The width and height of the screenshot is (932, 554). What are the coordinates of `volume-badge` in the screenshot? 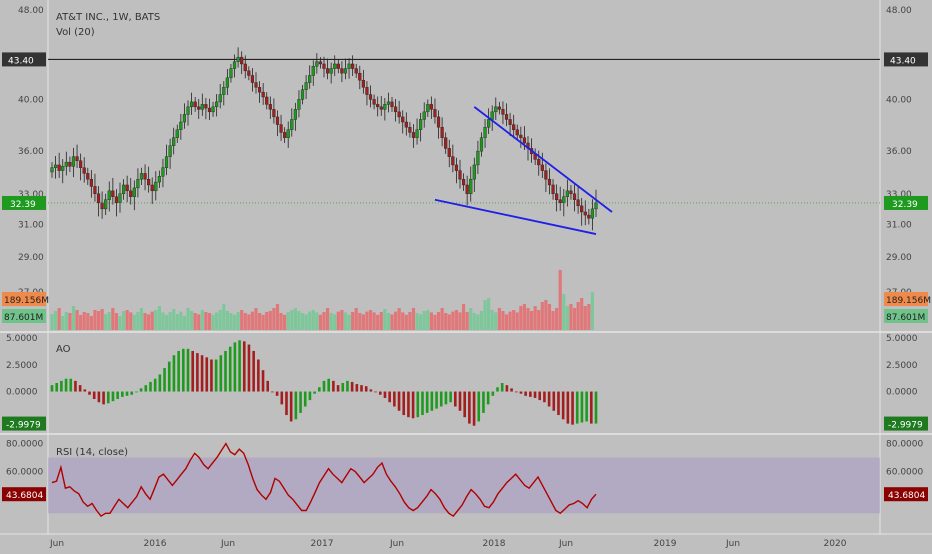 It's located at (24, 316).